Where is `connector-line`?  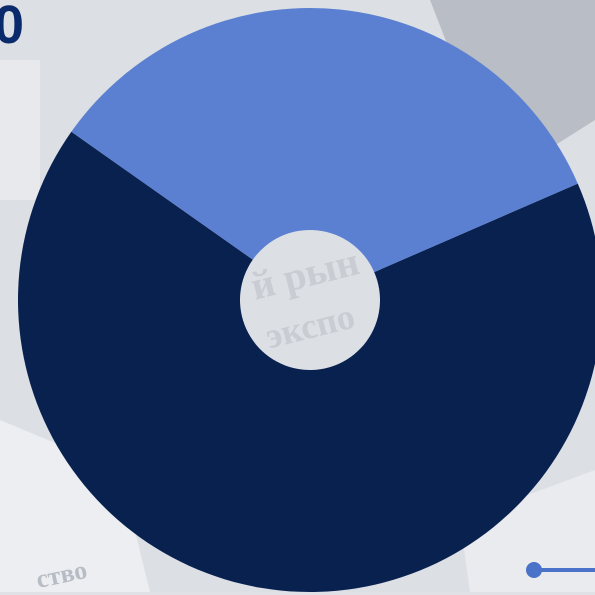
connector-line is located at coordinates (560, 570).